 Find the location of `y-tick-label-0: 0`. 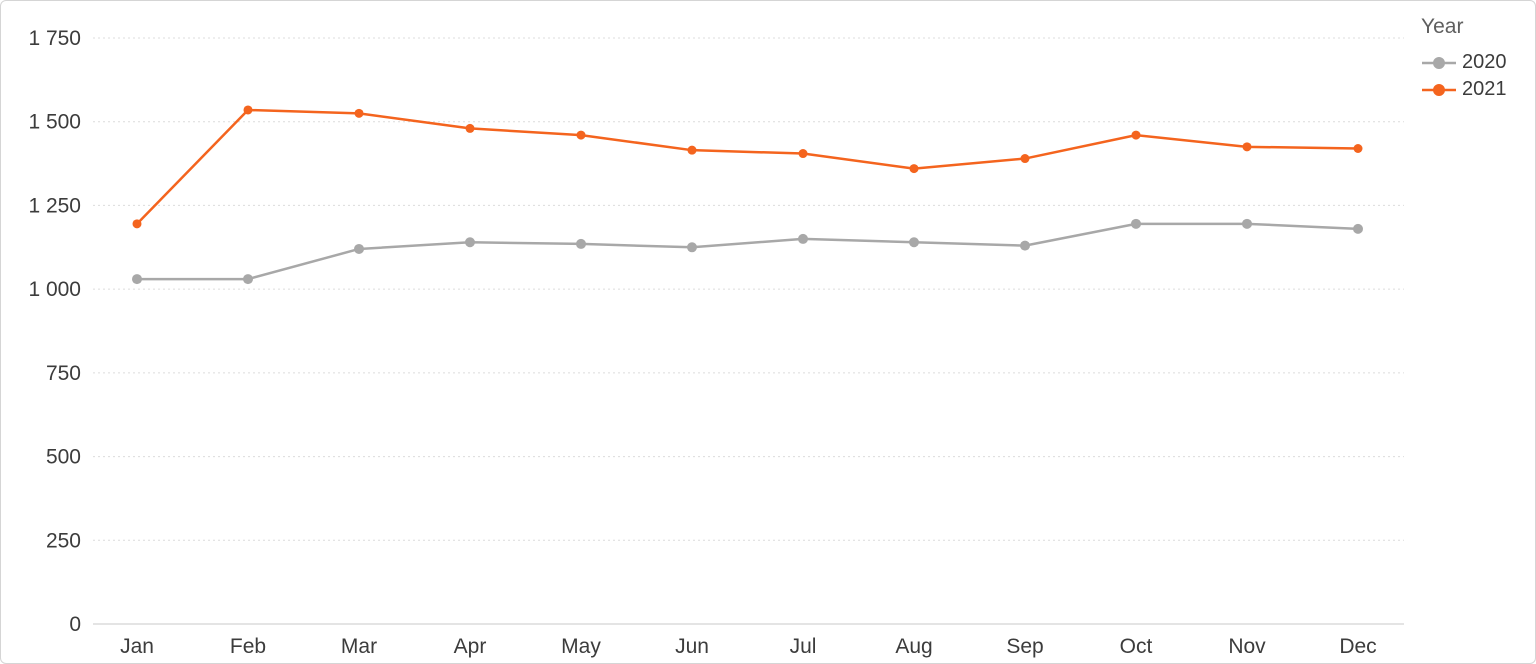

y-tick-label-0: 0 is located at coordinates (75, 624).